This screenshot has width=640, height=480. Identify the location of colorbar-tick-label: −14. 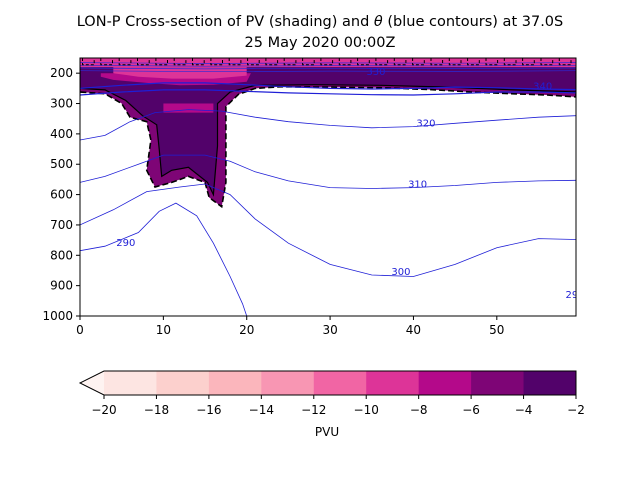
(261, 410).